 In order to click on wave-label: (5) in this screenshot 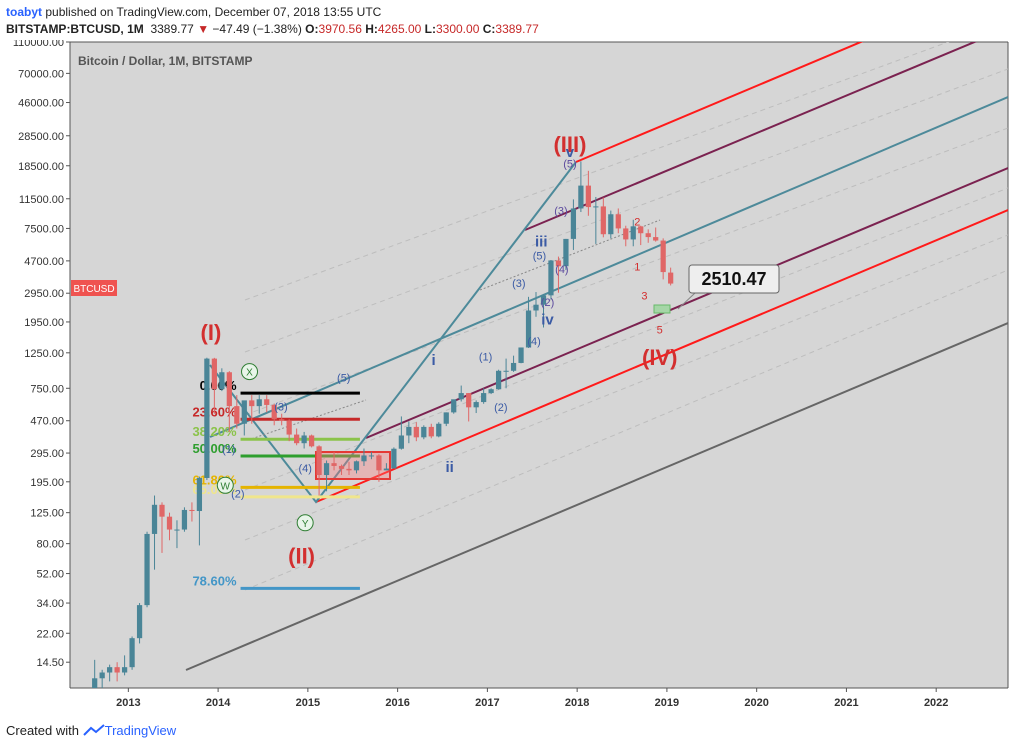, I will do `click(539, 256)`.